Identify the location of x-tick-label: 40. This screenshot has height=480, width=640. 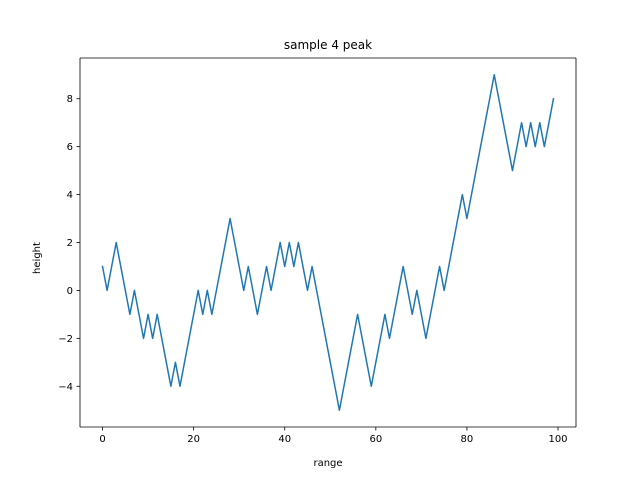
(284, 439).